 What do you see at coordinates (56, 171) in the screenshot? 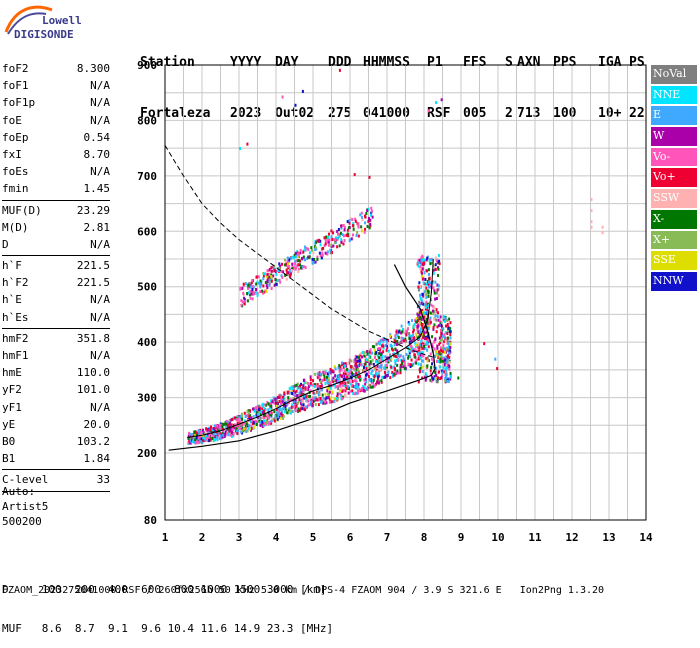
I see `param-row: foEs N/A` at bounding box center [56, 171].